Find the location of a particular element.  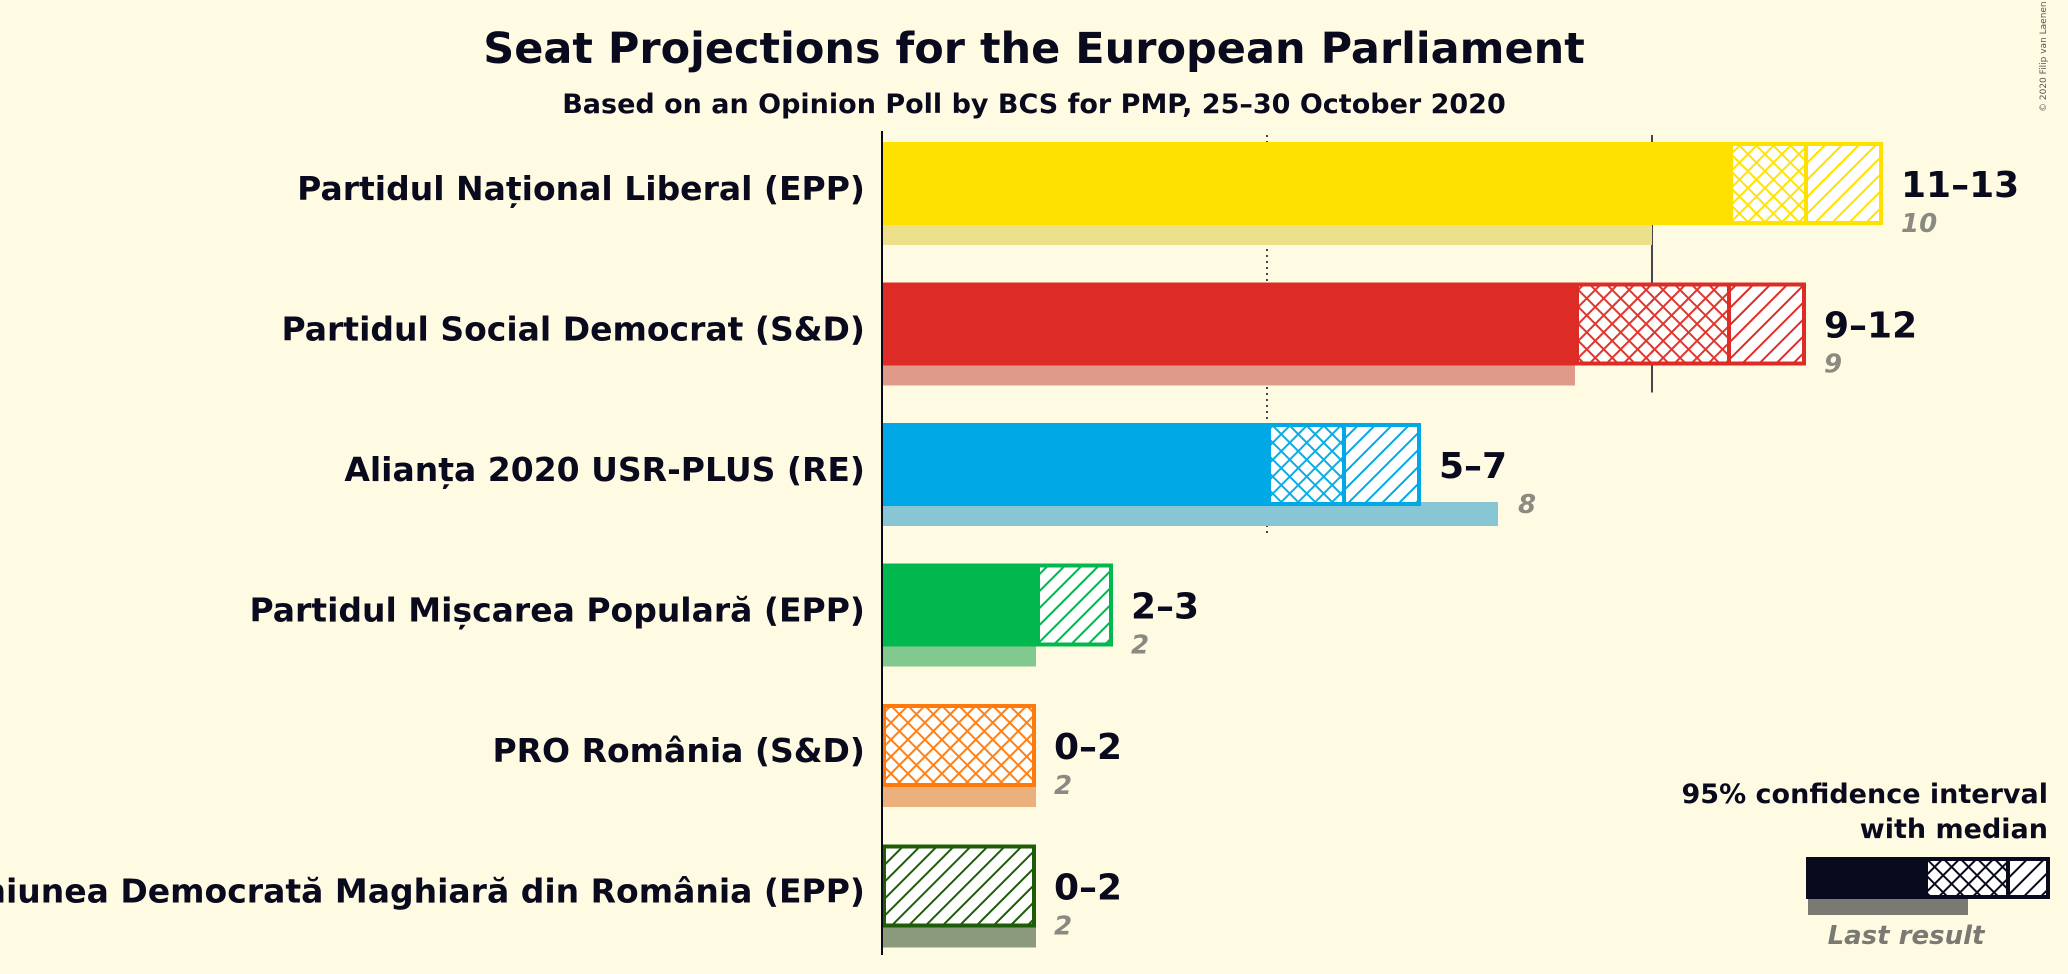

party-row: Partidul Mișcarea Populară (EPP) 2–32 is located at coordinates (724, 615).